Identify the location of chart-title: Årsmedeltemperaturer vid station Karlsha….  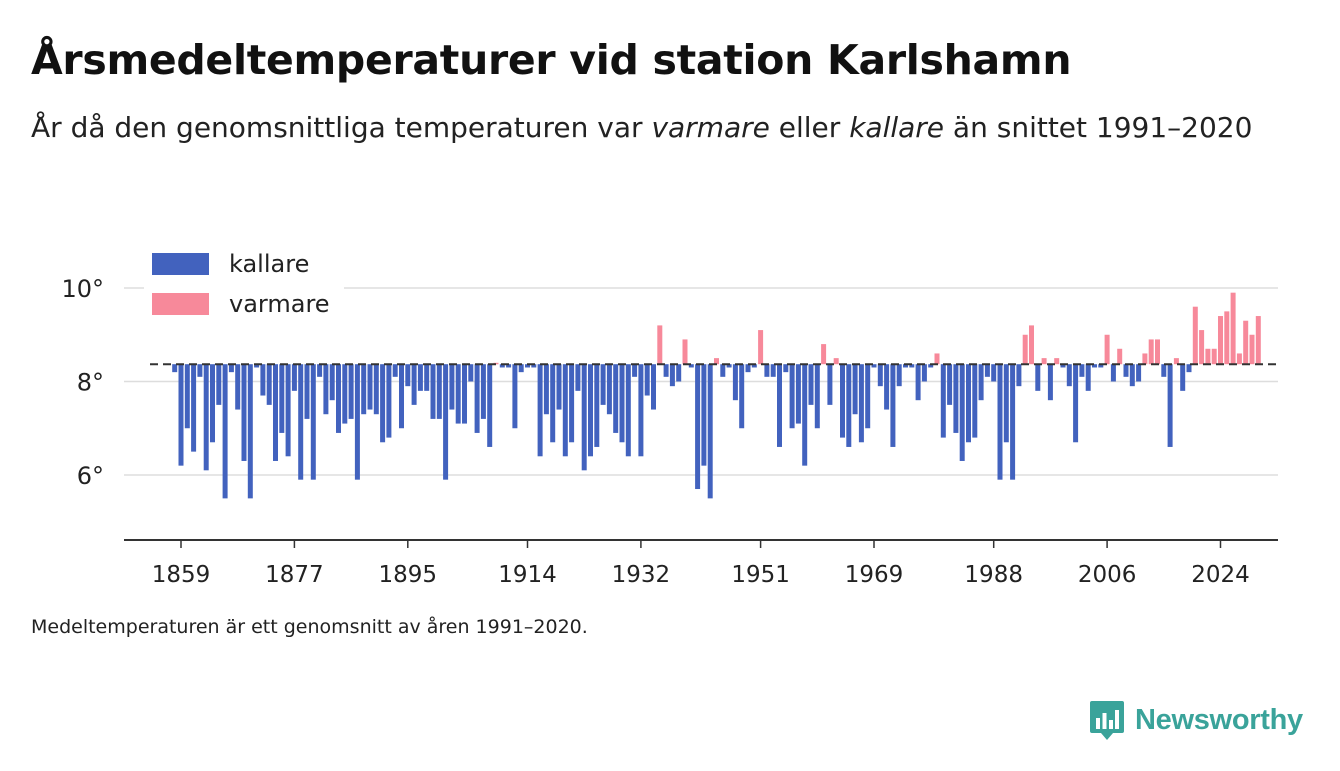
(551, 60).